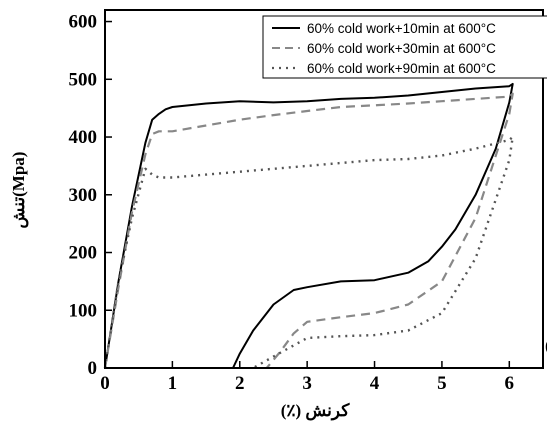 The image size is (547, 425). I want to click on x-tick-label: 0, so click(105, 383).